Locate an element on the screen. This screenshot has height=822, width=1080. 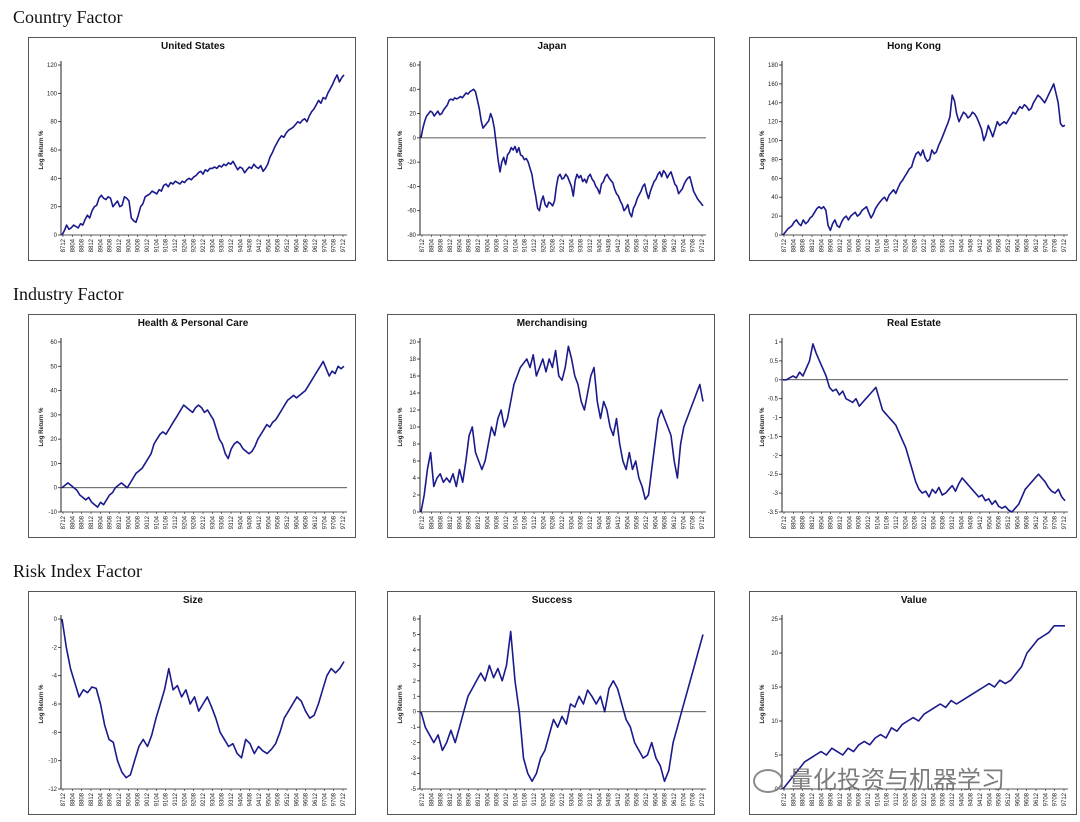
x-tick-label: 8908 is located at coordinates (470, 799).